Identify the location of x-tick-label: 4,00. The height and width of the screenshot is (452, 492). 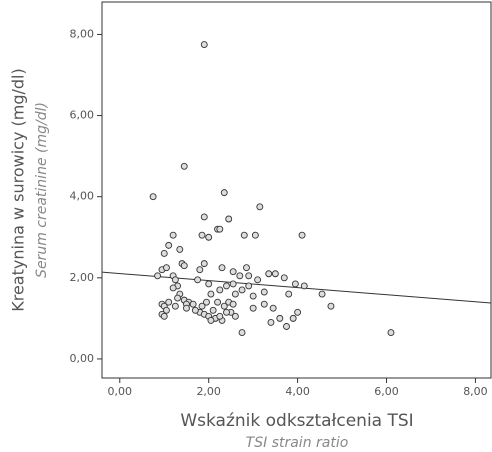
(297, 391).